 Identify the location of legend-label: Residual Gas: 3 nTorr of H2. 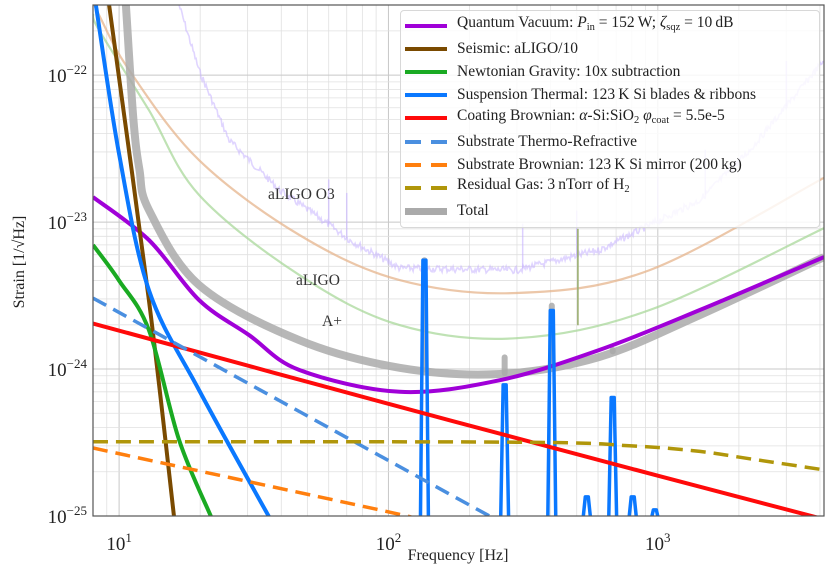
(543, 186).